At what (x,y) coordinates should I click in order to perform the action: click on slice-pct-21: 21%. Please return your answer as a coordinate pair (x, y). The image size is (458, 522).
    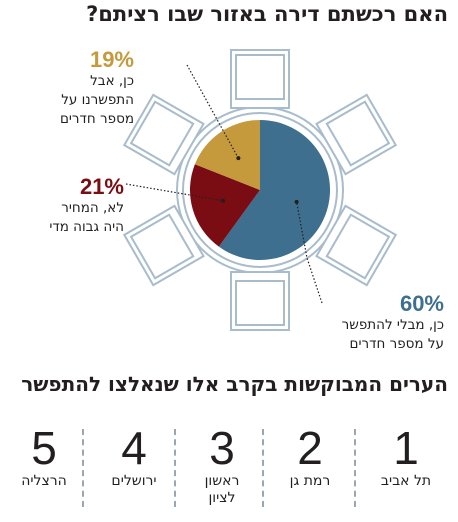
    Looking at the image, I should click on (101, 186).